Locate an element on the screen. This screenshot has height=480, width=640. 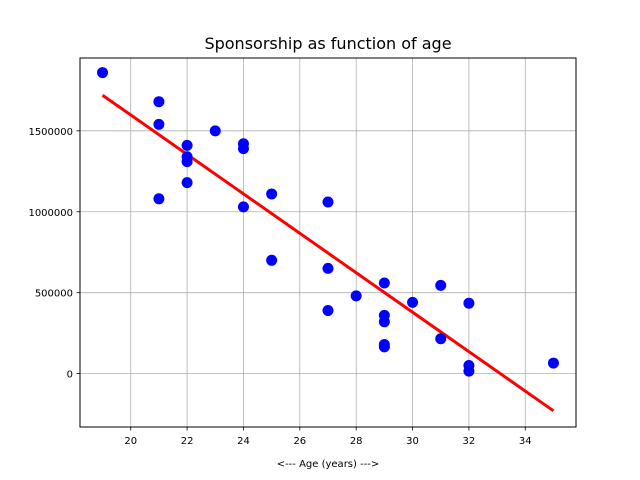
x-tick-label: 24 is located at coordinates (243, 441).